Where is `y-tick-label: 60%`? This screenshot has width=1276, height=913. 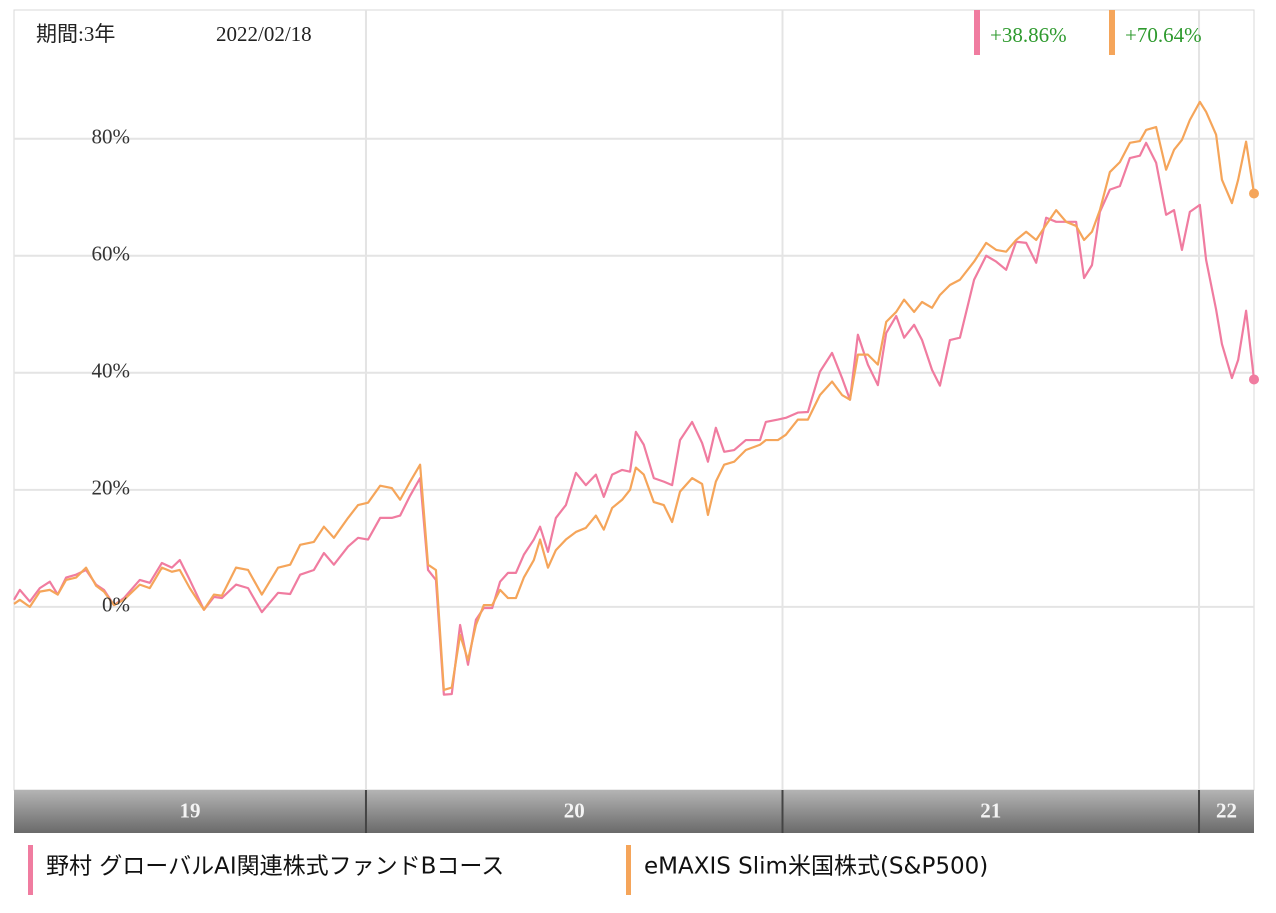
y-tick-label: 60% is located at coordinates (111, 254).